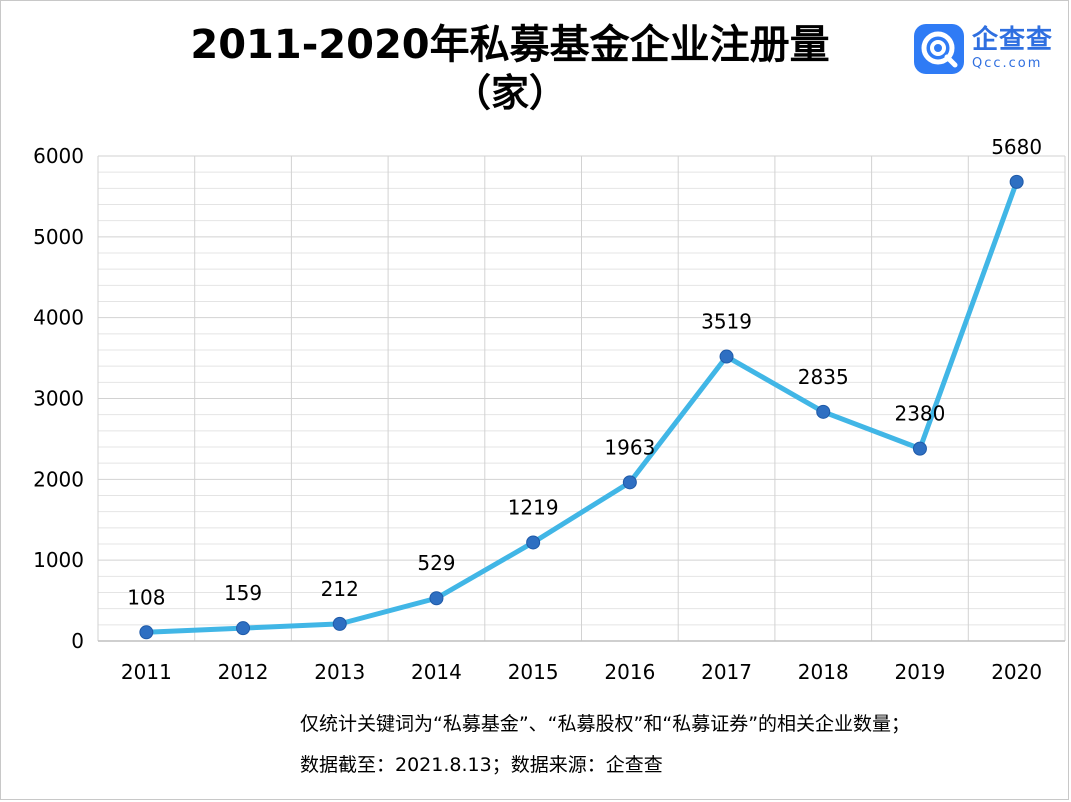 The width and height of the screenshot is (1071, 802). What do you see at coordinates (243, 672) in the screenshot?
I see `x-tick-label: 2012` at bounding box center [243, 672].